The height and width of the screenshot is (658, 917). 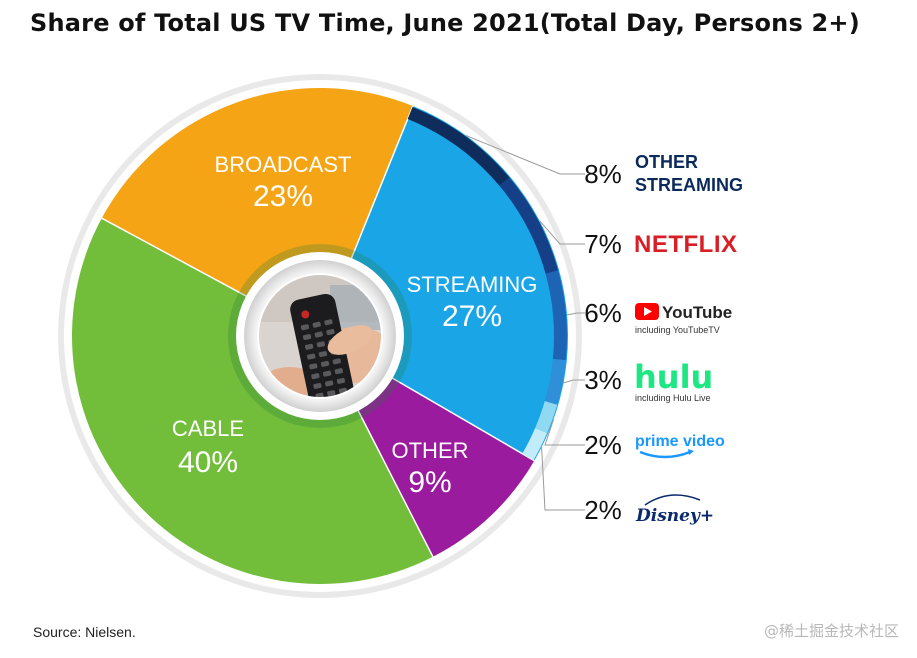 I want to click on slice-value-other: 9%, so click(x=429, y=482).